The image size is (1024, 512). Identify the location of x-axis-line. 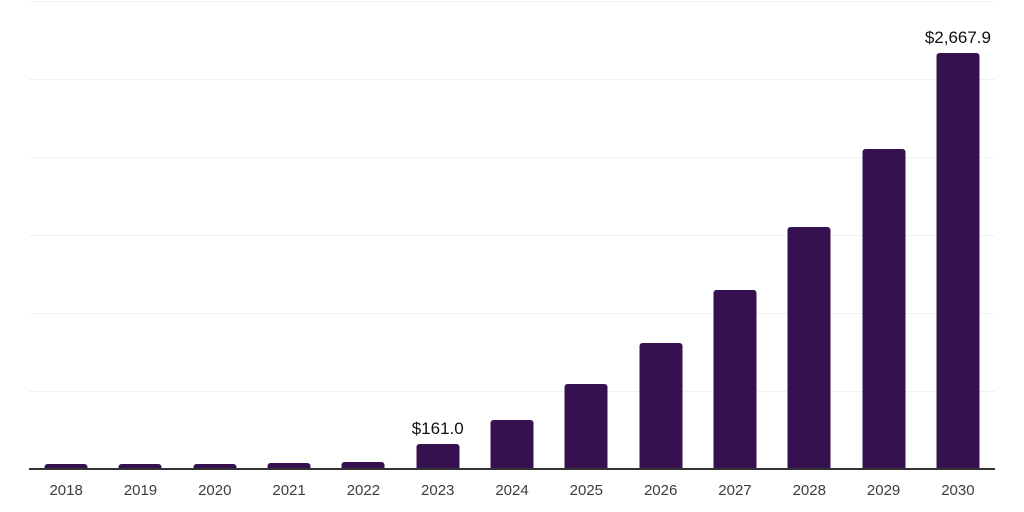
(512, 469).